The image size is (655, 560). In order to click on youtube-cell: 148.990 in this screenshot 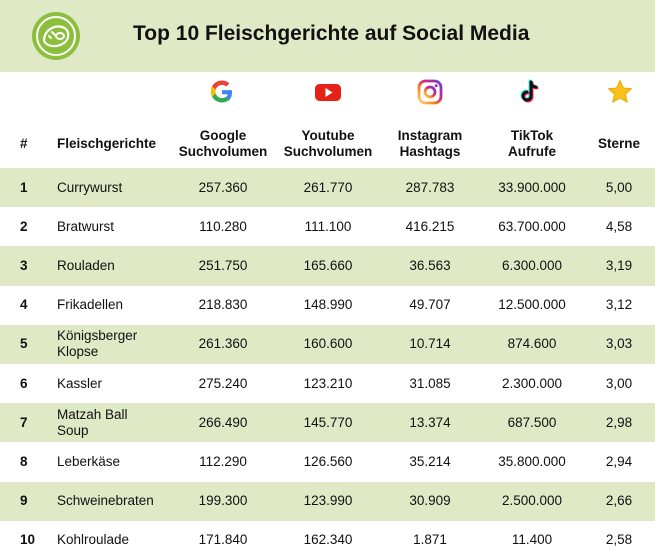, I will do `click(328, 305)`.